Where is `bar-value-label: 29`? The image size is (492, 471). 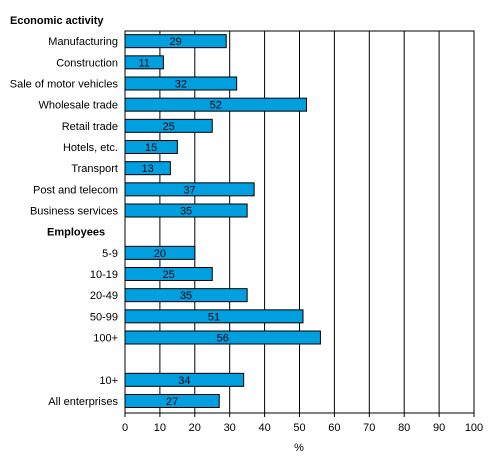
bar-value-label: 29 is located at coordinates (175, 42).